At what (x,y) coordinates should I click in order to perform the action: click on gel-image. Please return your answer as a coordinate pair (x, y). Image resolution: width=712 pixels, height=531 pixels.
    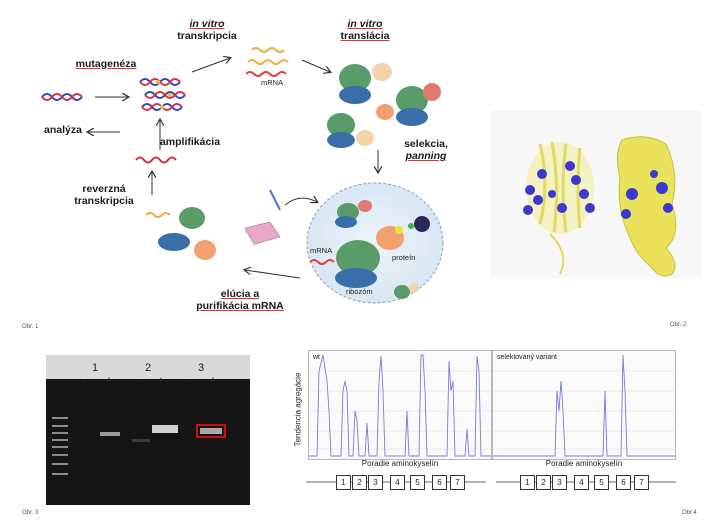
    Looking at the image, I should click on (148, 430).